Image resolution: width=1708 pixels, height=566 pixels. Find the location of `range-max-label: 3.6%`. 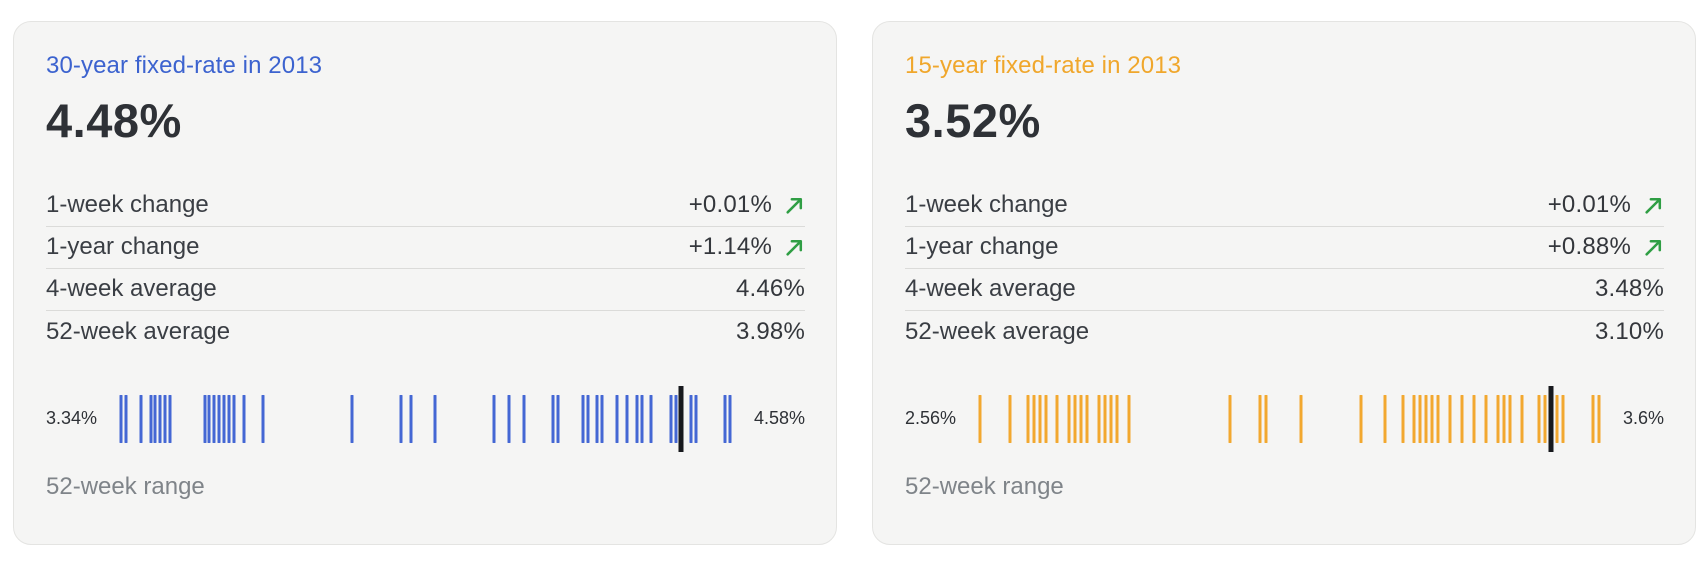

range-max-label: 3.6% is located at coordinates (1643, 418).